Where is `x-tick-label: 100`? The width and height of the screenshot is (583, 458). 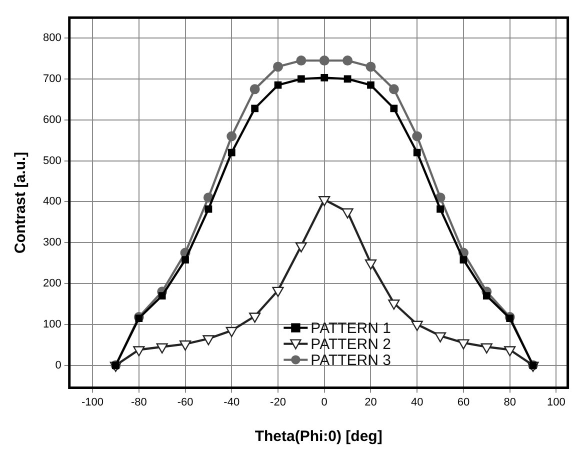 x-tick-label: 100 is located at coordinates (556, 402).